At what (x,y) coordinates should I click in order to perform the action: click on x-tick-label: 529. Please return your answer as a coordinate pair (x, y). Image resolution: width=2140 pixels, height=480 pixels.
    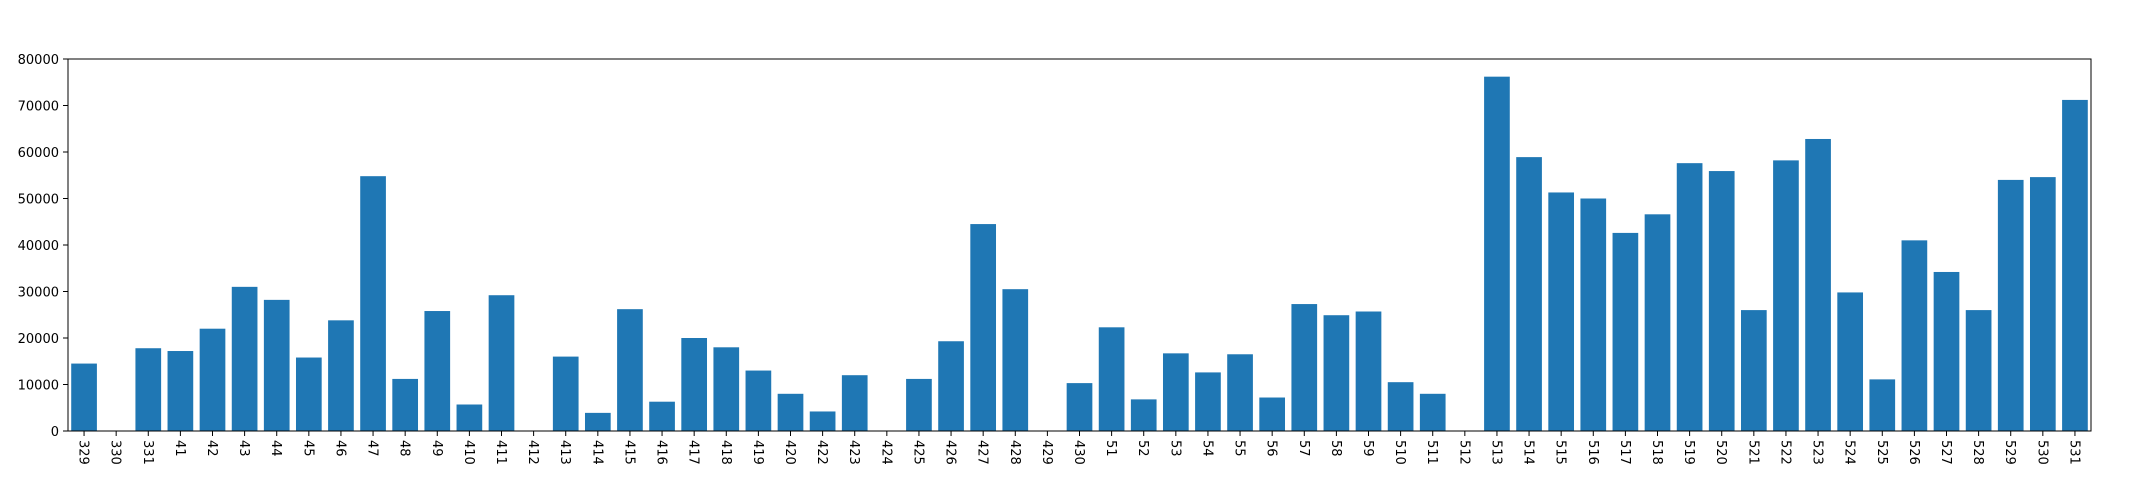
    Looking at the image, I should click on (2009, 452).